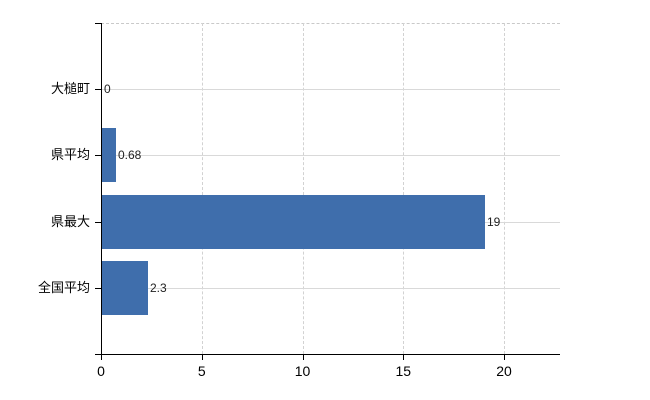 The width and height of the screenshot is (650, 400). I want to click on x-tick-label: 15, so click(403, 371).